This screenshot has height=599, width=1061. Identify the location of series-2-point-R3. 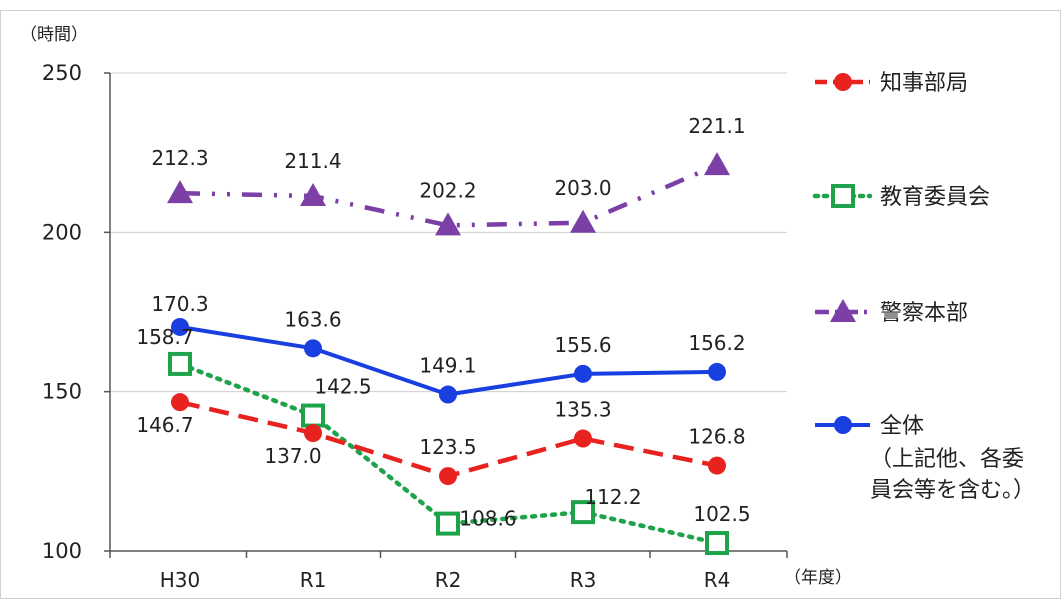
(583, 221).